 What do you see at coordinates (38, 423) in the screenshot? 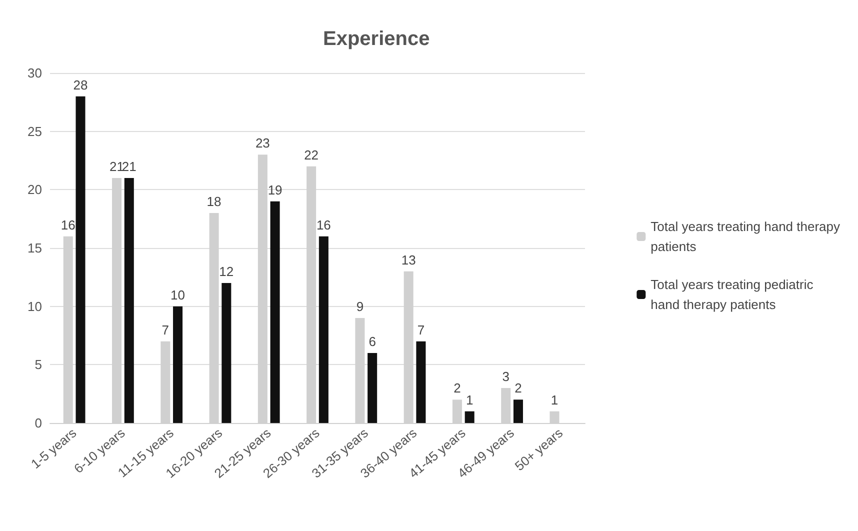
I see `y-tick-label: 0` at bounding box center [38, 423].